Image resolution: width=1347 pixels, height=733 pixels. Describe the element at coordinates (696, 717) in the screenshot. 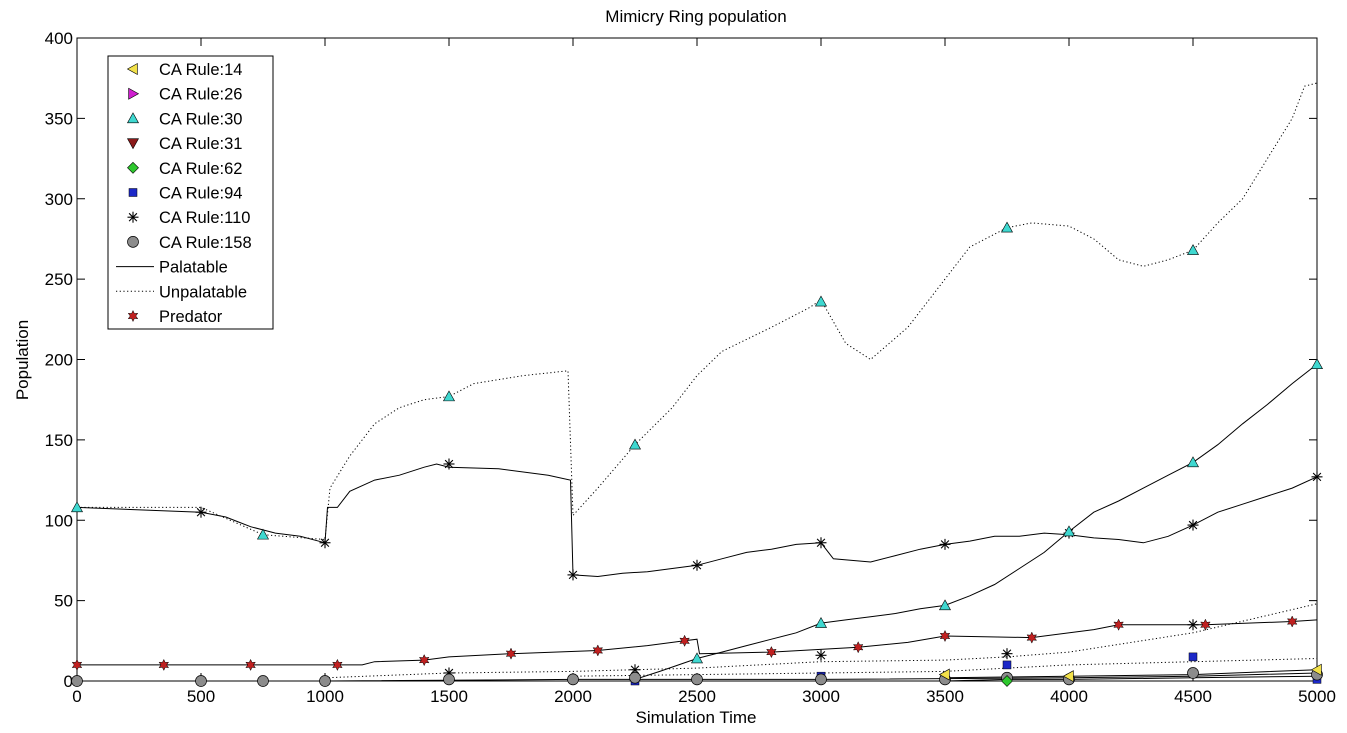

I see `x-axis-label: Simulation Time` at that location.